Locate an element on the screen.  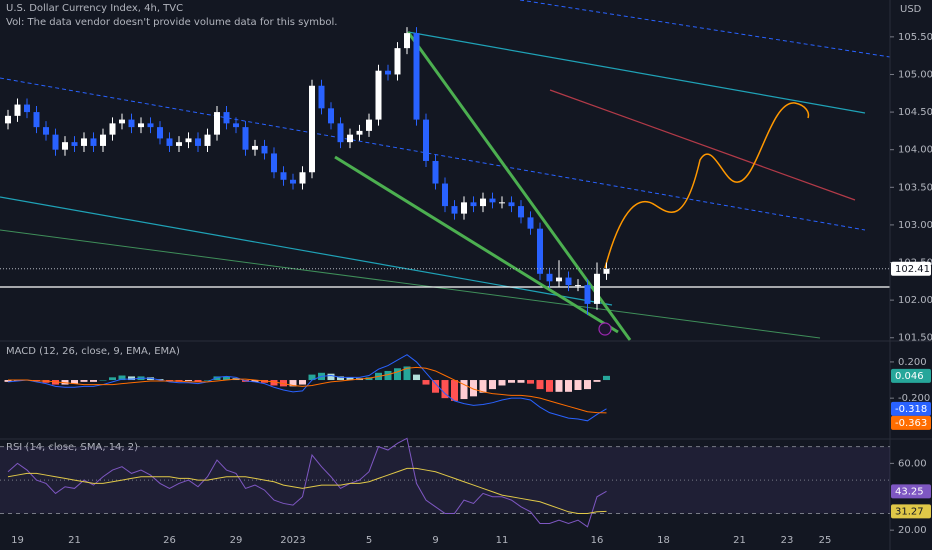
y-tick-label: -0.200 is located at coordinates (914, 398).